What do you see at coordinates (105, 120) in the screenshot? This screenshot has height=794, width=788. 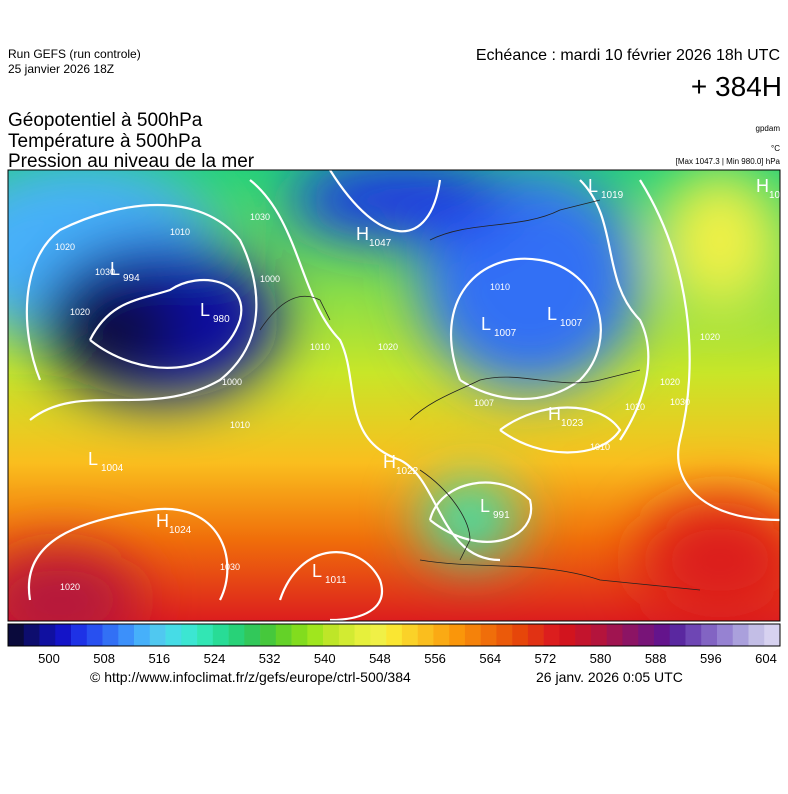 I see `title-geopotential: Géopotentiel à 500hPa` at bounding box center [105, 120].